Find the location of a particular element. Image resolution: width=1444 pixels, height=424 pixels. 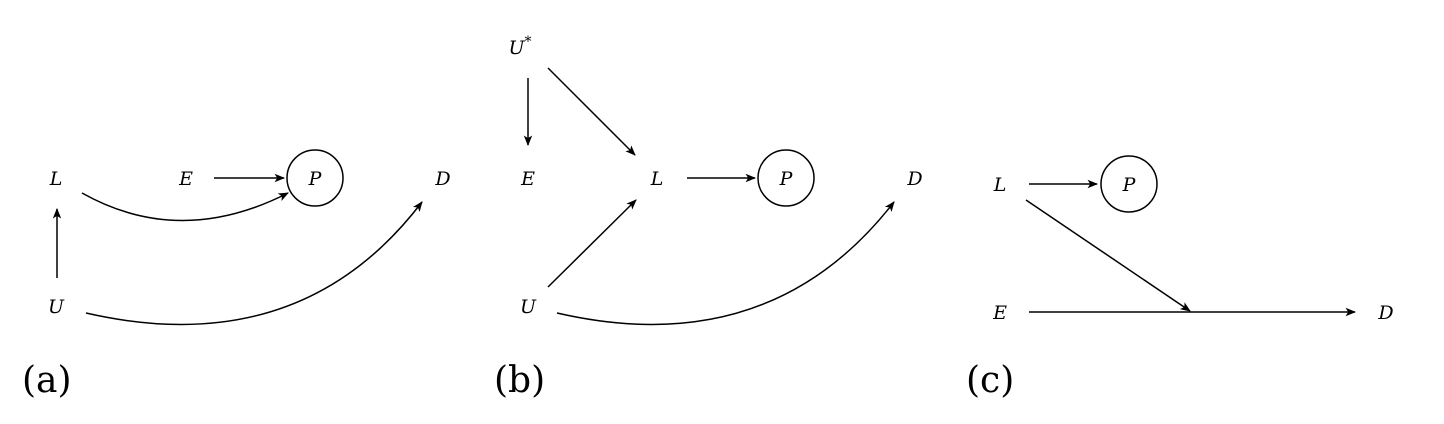

node-c-D: D is located at coordinates (1385, 313).